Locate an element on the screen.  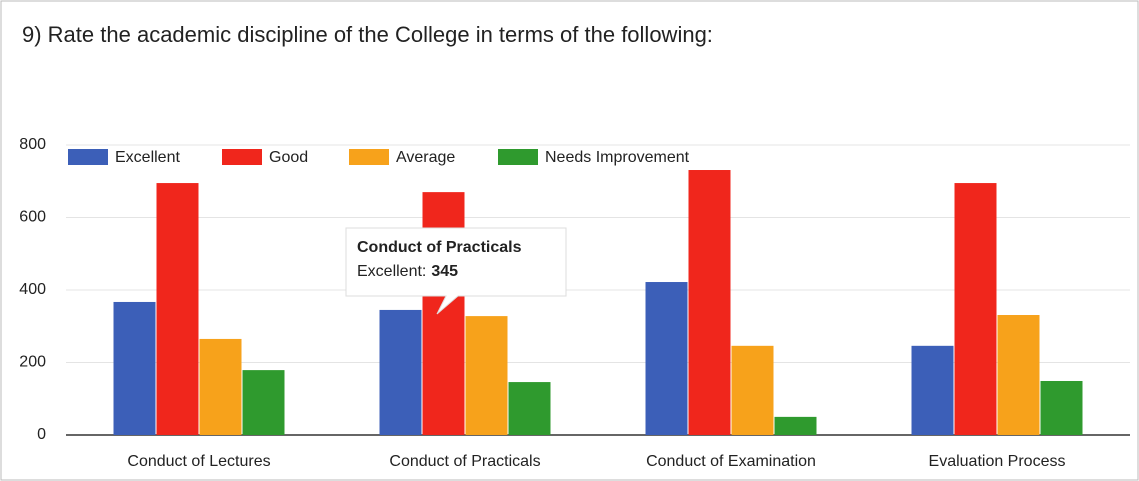
tooltip-title: Conduct of Practicals is located at coordinates (439, 247).